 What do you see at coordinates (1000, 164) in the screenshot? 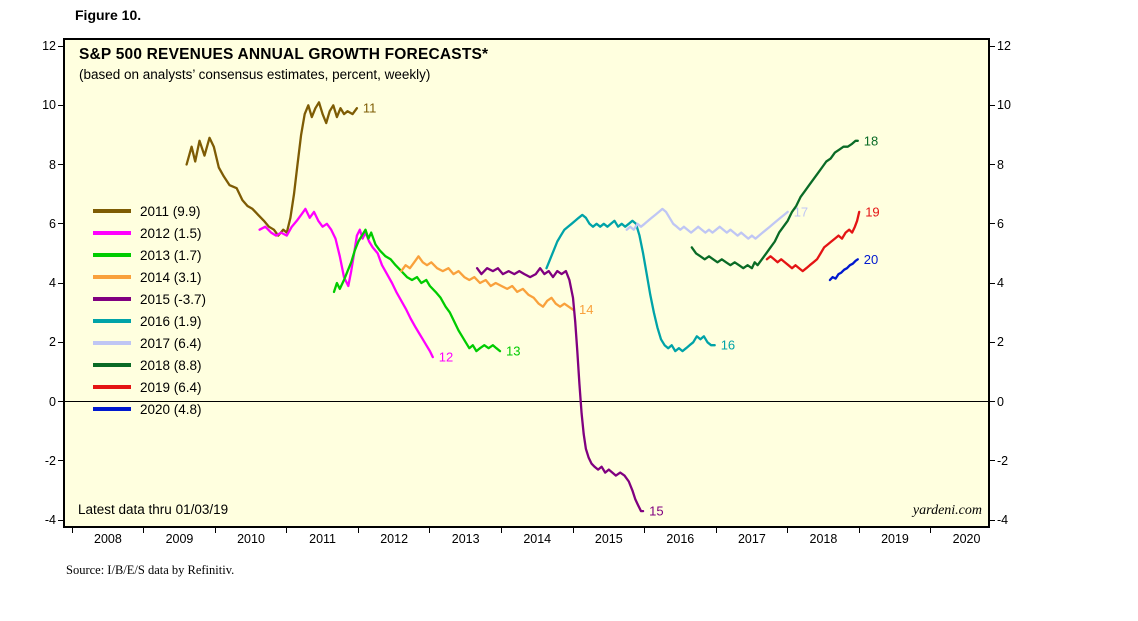
I see `y-axis-label-right-8: 8` at bounding box center [1000, 164].